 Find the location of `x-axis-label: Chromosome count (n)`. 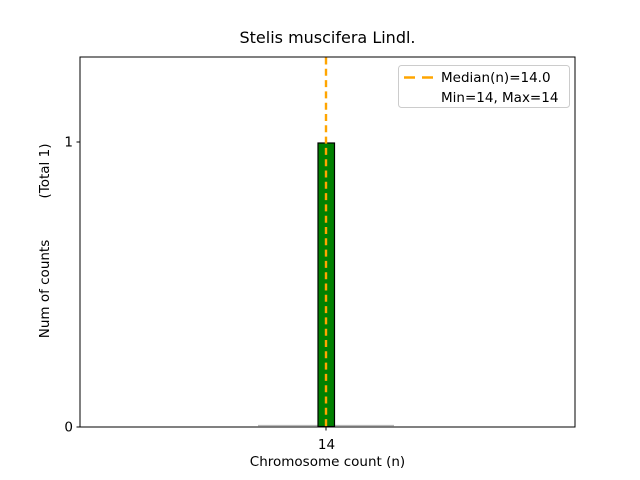

x-axis-label: Chromosome count (n) is located at coordinates (327, 462).